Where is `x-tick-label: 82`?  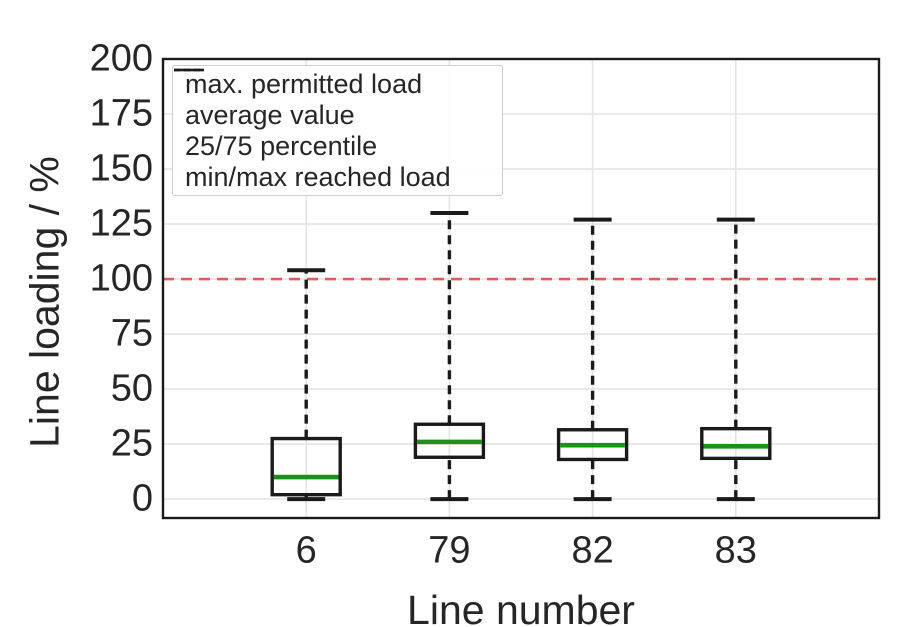 x-tick-label: 82 is located at coordinates (592, 550).